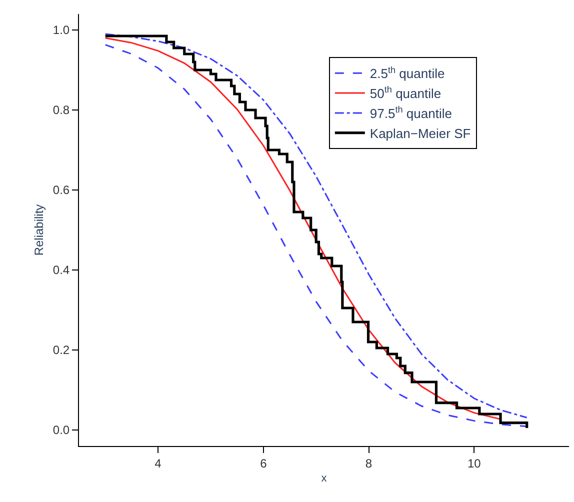 This screenshot has height=502, width=574. I want to click on y-tick-label: 0.4, so click(61, 270).